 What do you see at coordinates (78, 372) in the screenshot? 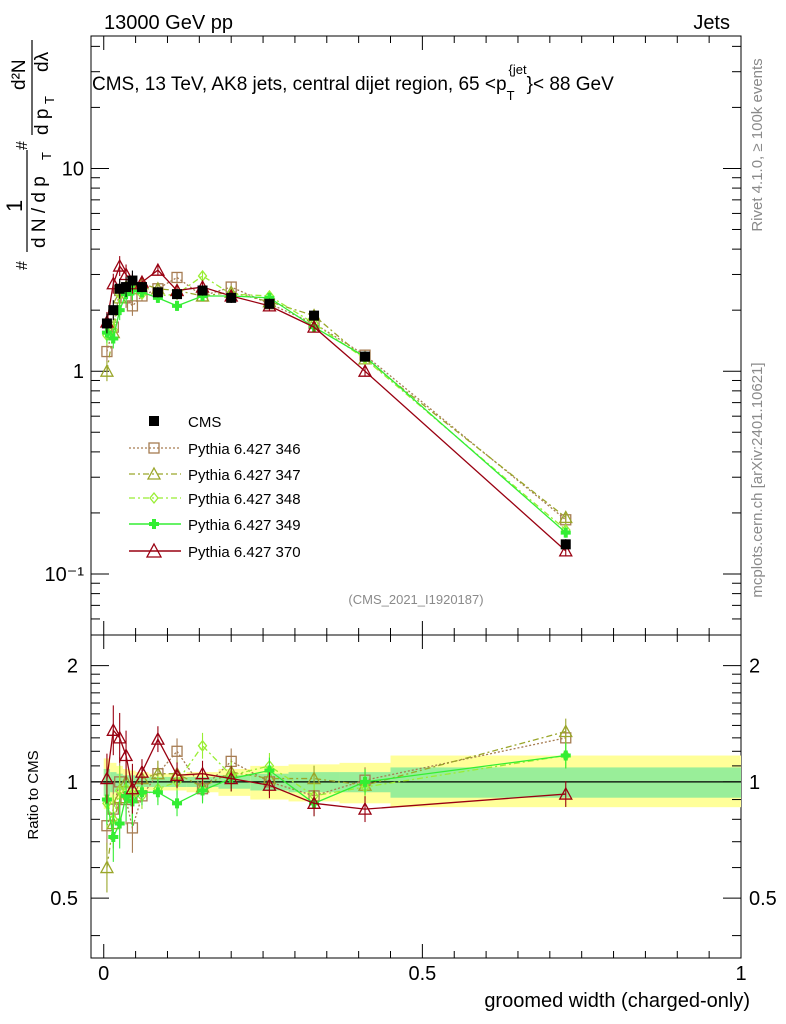
I see `main-ytick-label: 1` at bounding box center [78, 372].